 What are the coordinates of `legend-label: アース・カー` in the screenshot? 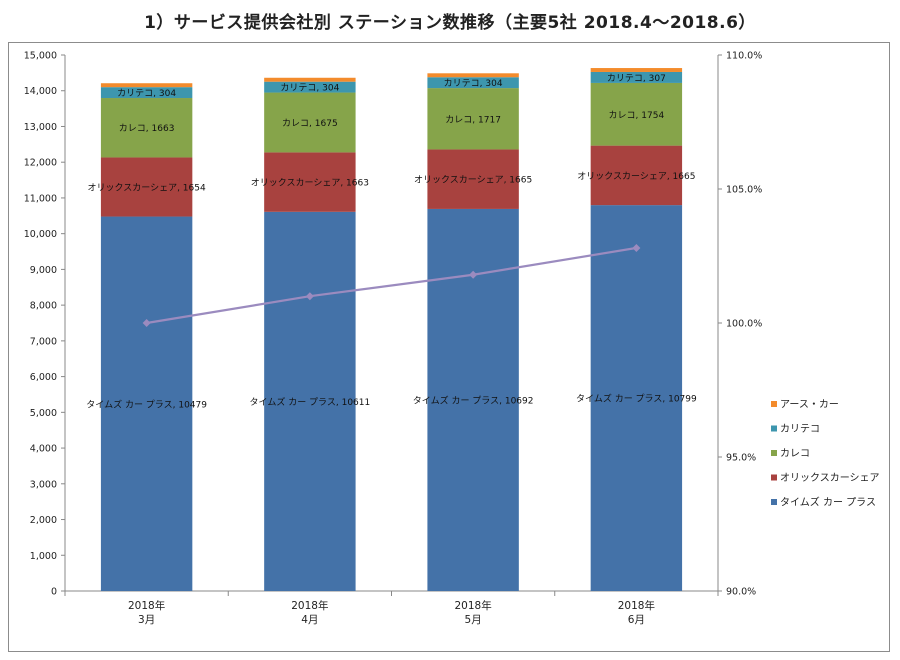 It's located at (809, 405).